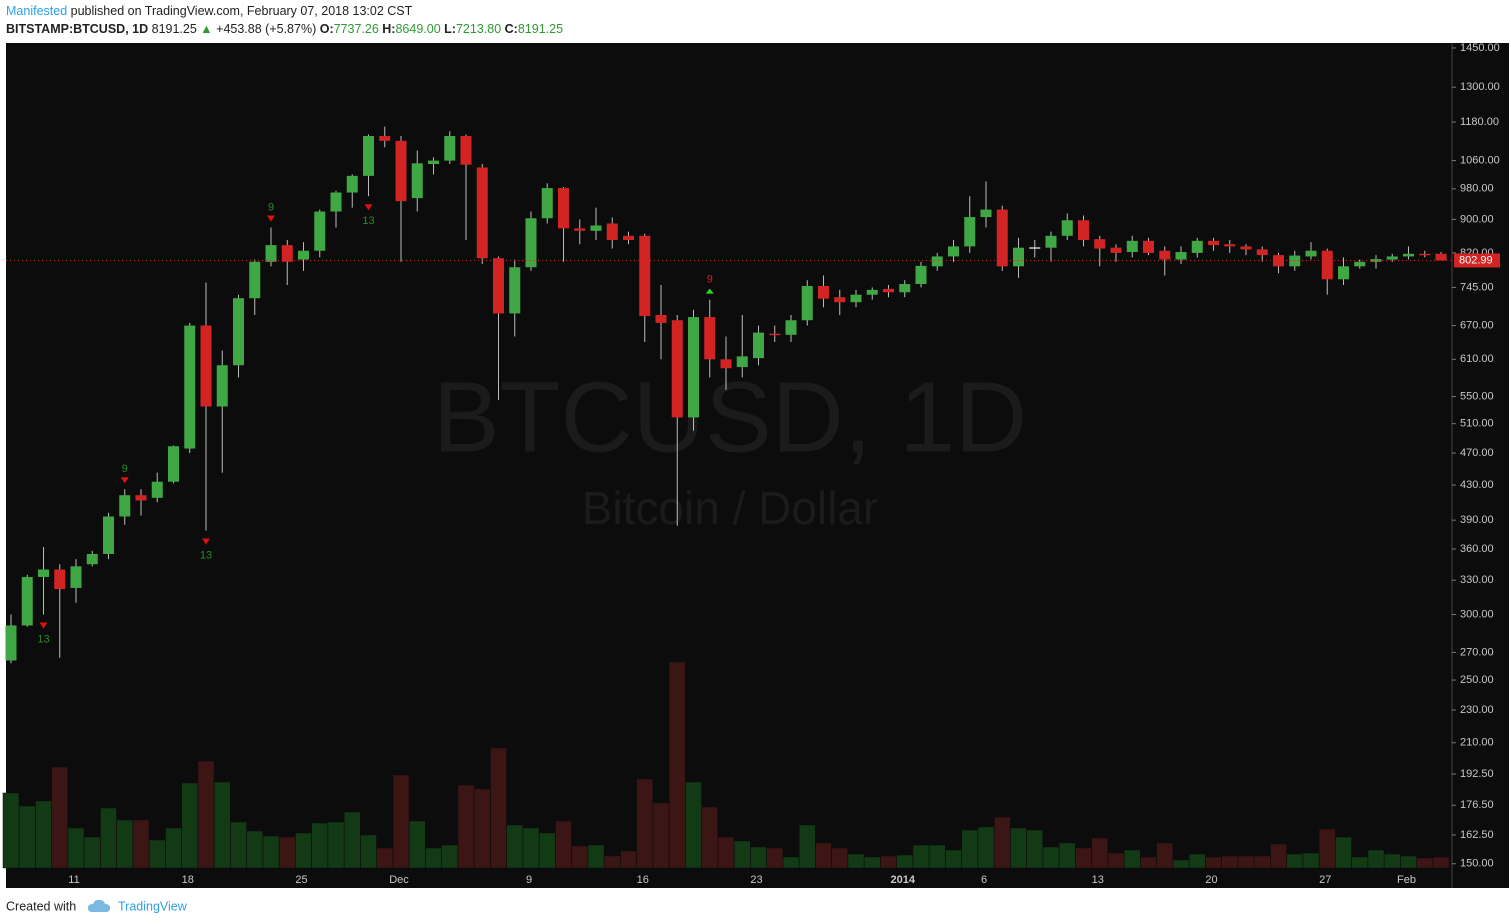  What do you see at coordinates (266, 29) in the screenshot?
I see `change: +453.88 (+5.87%)` at bounding box center [266, 29].